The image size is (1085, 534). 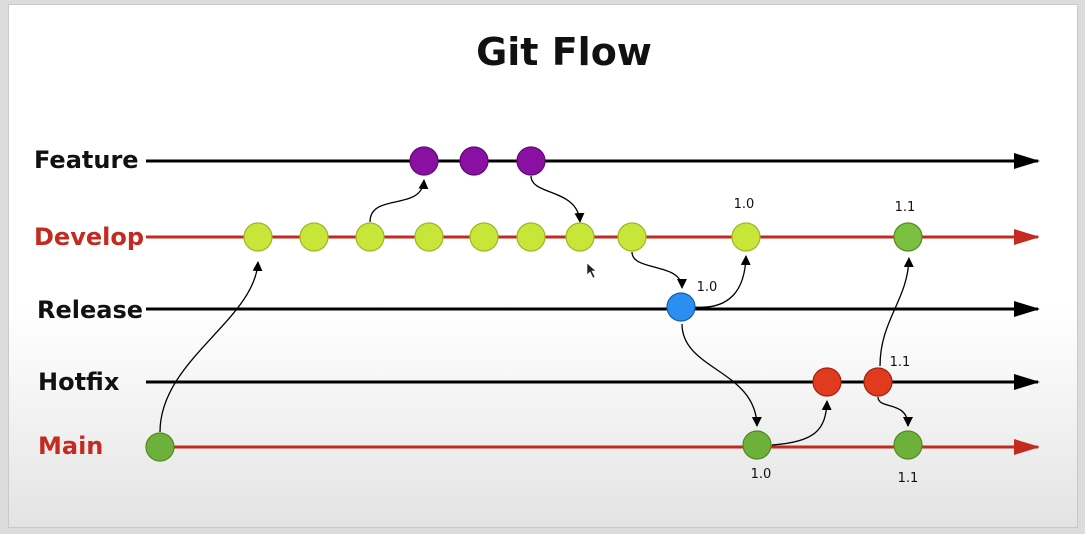 I want to click on lane-label-release: Release, so click(x=90, y=310).